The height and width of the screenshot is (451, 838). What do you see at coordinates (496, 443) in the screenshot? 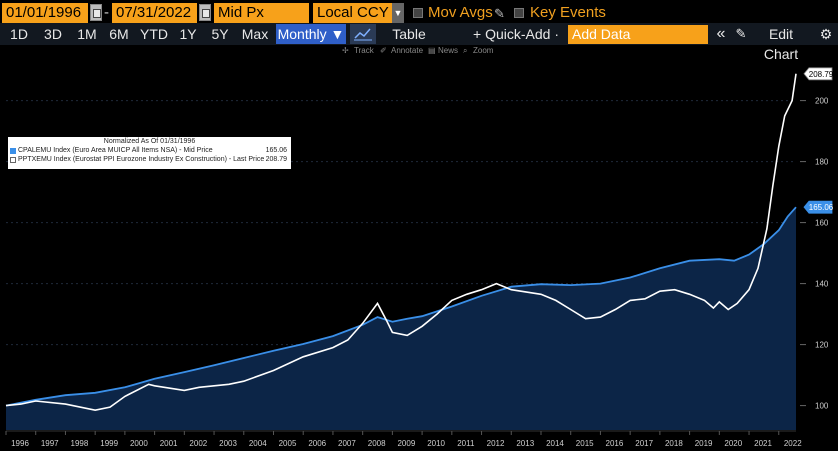
I see `x-tick-label: 2012` at bounding box center [496, 443].